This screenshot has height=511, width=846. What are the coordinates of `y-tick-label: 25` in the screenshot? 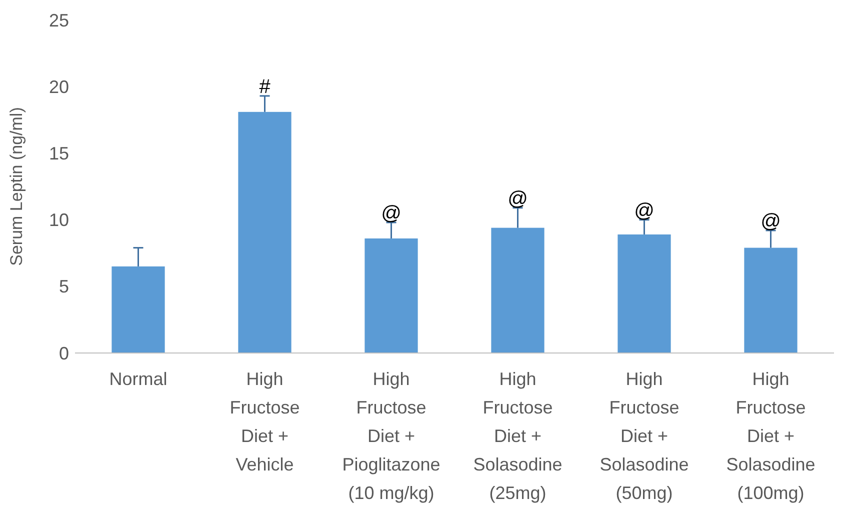 It's located at (58, 20).